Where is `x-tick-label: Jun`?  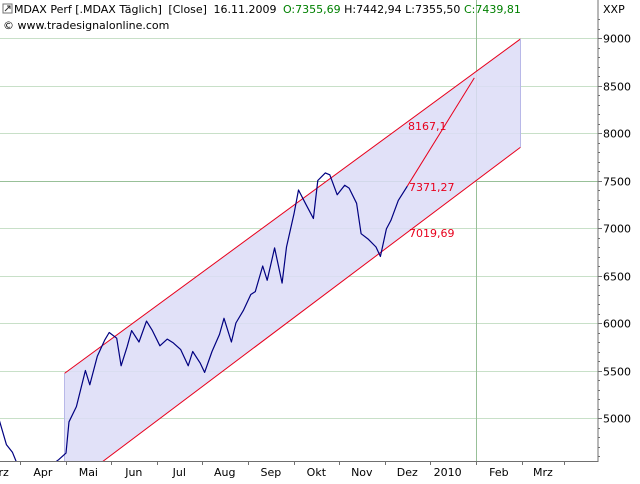
x-tick-label: Jun is located at coordinates (133, 472).